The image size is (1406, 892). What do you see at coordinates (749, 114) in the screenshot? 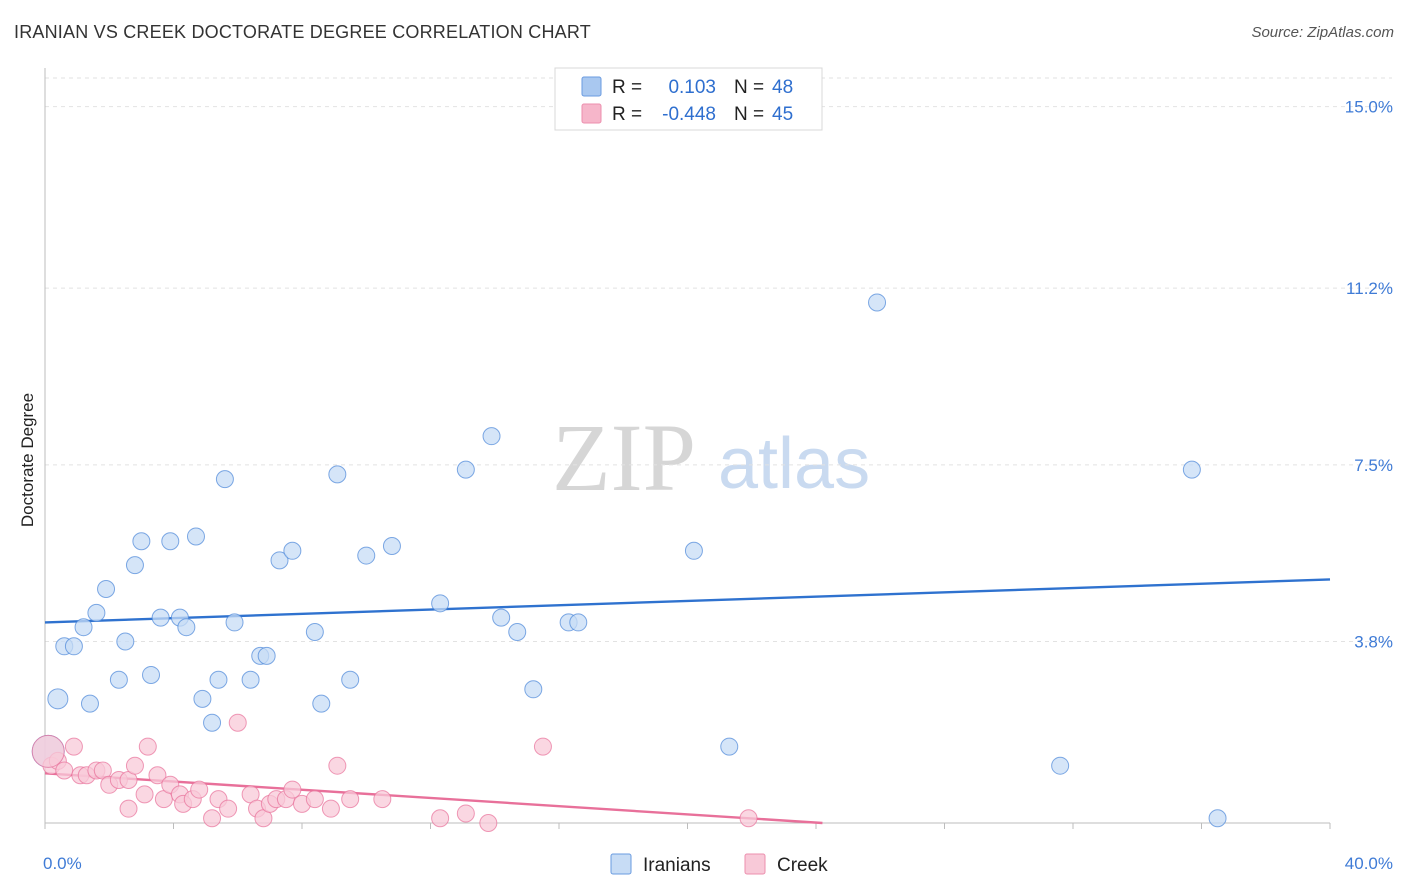
I see `legend-n-label-2: N =` at bounding box center [749, 114].